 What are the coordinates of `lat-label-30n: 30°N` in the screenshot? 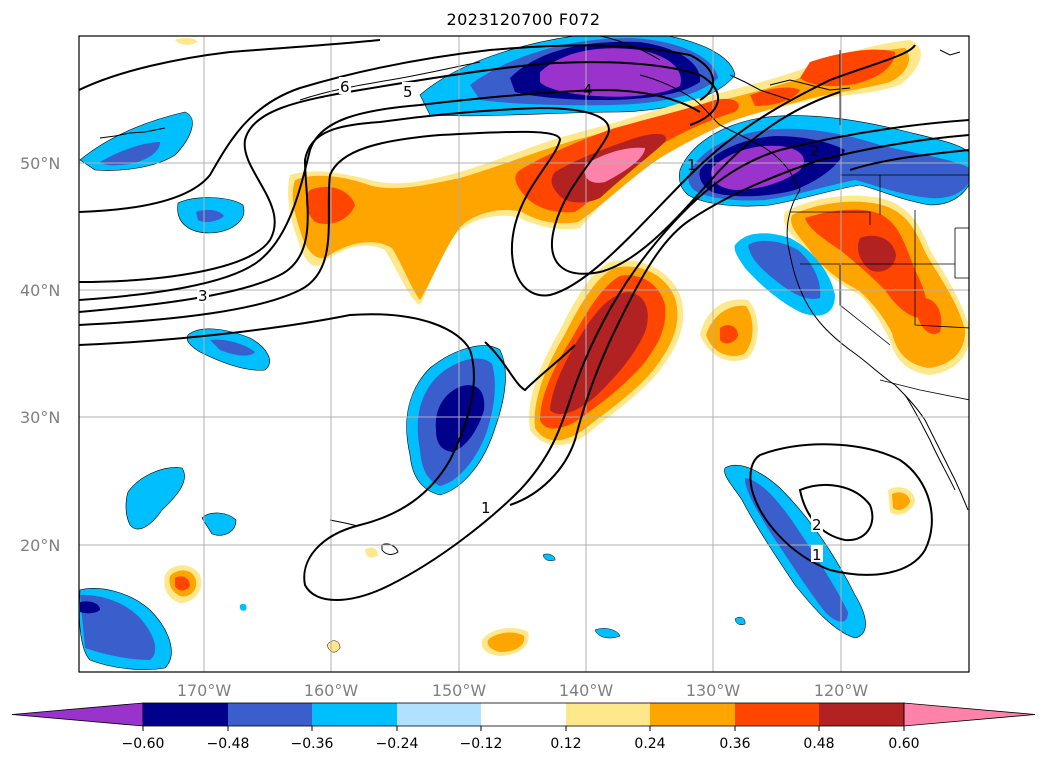 It's located at (40, 417).